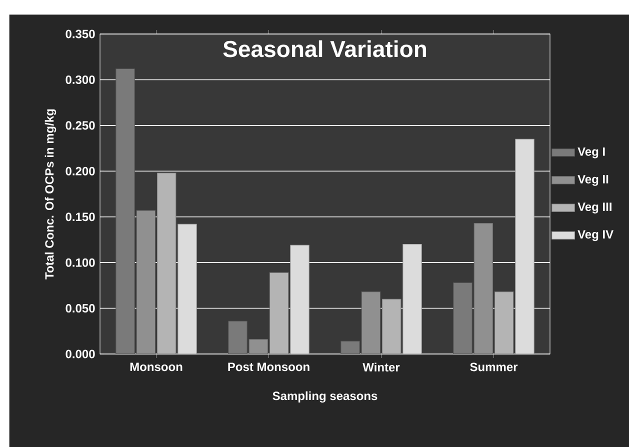  I want to click on legend-label: Veg IV, so click(596, 236).